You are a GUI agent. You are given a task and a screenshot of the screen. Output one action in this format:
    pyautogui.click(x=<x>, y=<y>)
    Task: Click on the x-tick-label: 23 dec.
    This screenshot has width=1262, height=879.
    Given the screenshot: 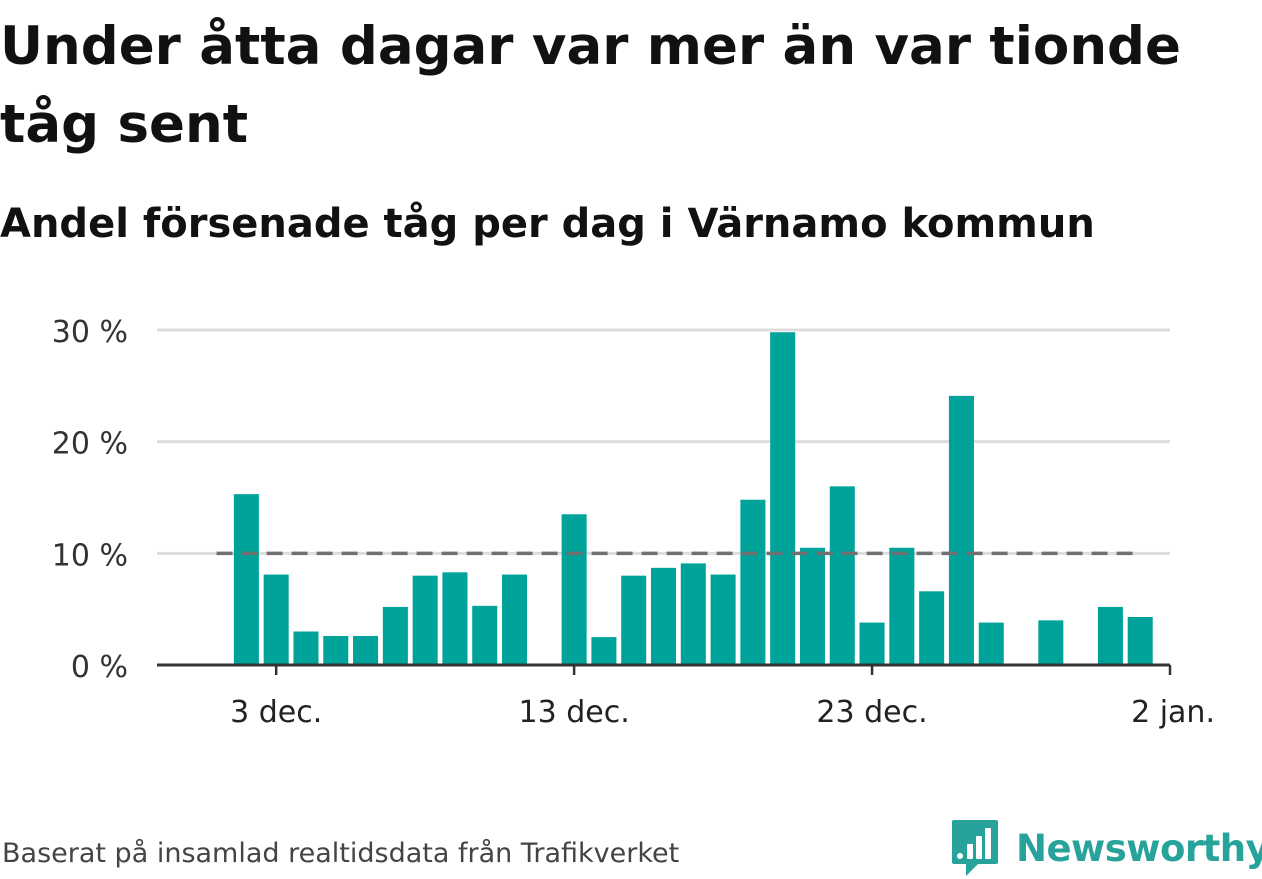 What is the action you would take?
    pyautogui.click(x=871, y=712)
    